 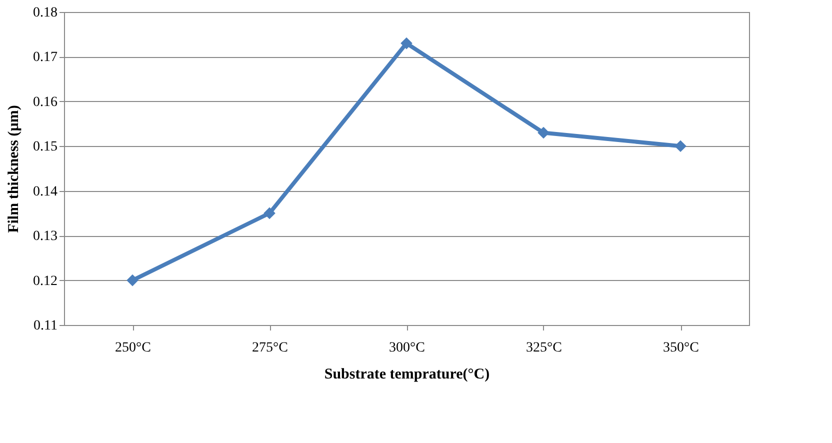 I want to click on y-tick-label: 0.18, so click(x=45, y=13).